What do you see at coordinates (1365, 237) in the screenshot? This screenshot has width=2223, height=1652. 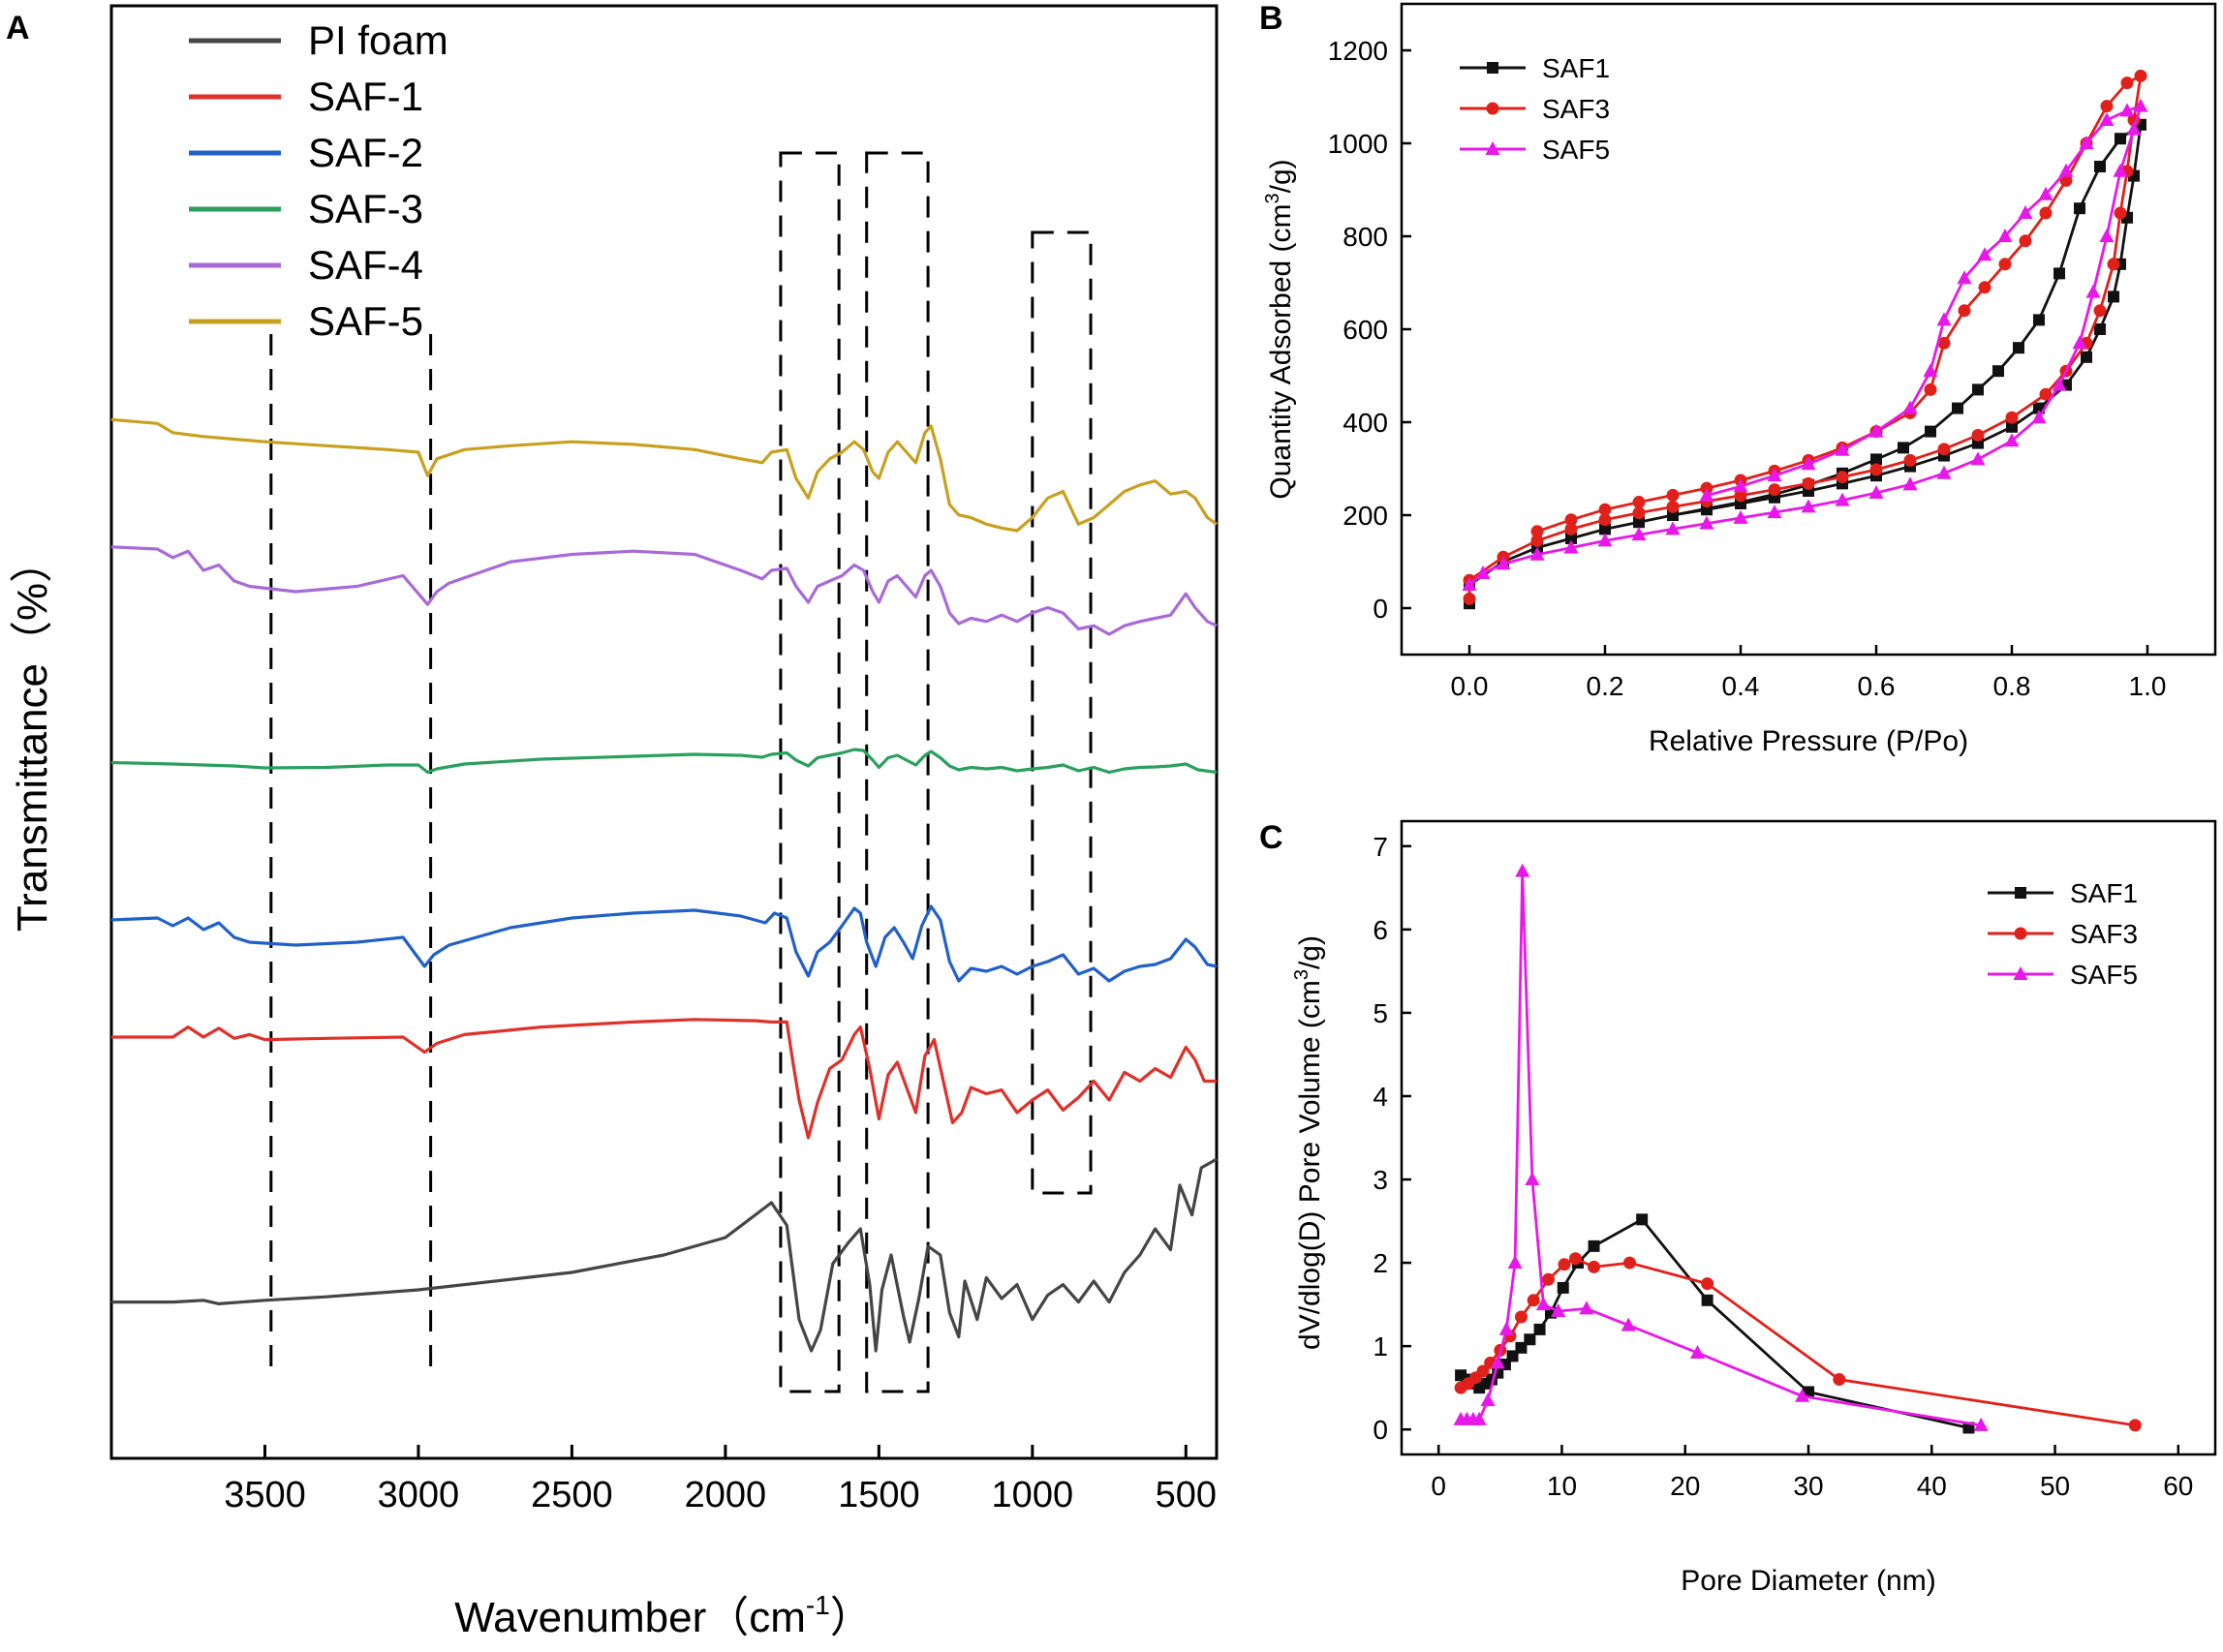 I see `panel-b-y-tick-label: 800` at bounding box center [1365, 237].